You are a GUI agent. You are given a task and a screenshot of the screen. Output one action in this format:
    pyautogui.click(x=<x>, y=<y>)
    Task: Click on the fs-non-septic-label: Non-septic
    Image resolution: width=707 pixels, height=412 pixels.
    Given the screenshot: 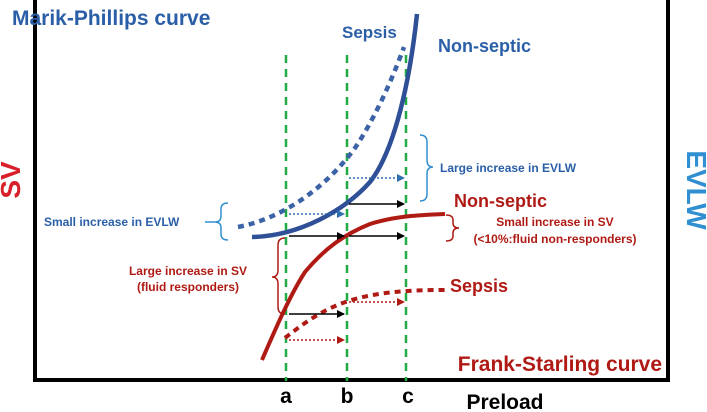 What is the action you would take?
    pyautogui.click(x=500, y=201)
    